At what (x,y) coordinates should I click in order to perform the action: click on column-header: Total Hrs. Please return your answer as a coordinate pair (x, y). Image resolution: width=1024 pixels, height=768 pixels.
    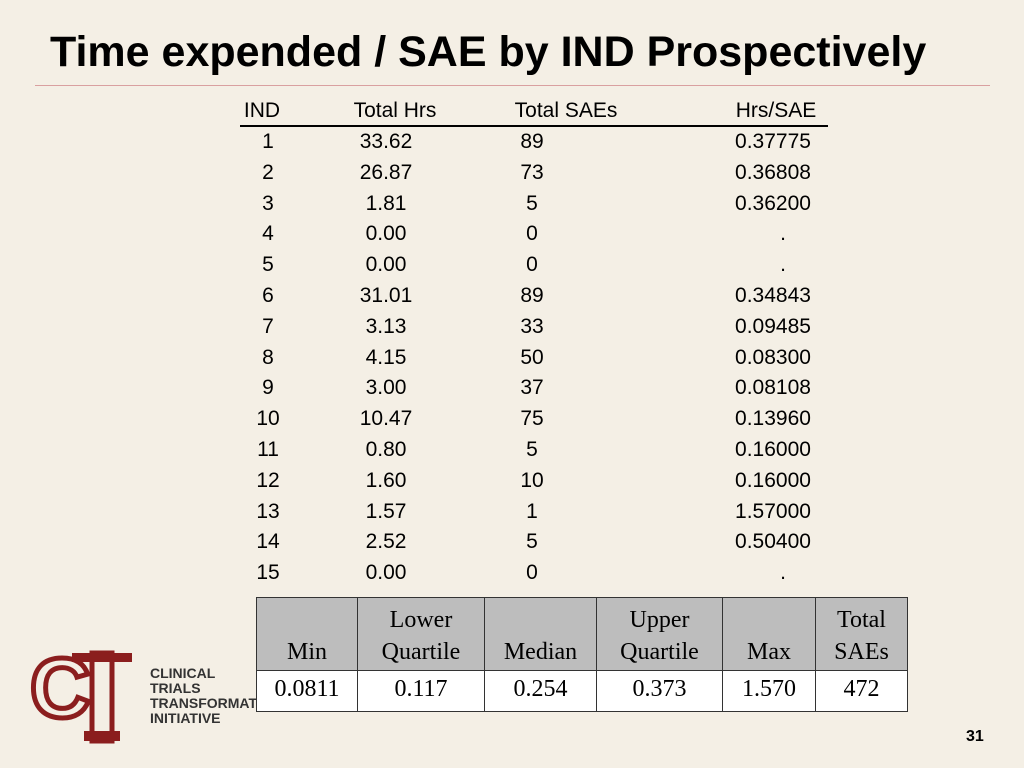
    Looking at the image, I should click on (395, 110).